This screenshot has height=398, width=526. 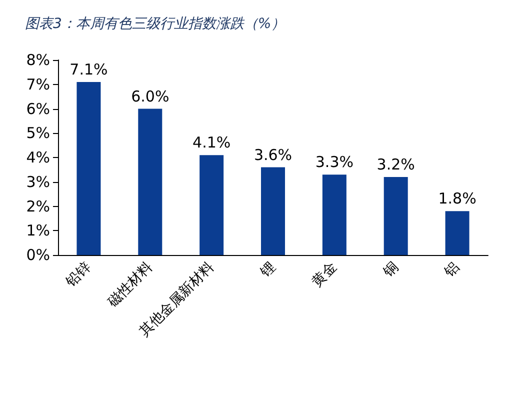 I want to click on y-tick-label: 2%, so click(x=38, y=206).